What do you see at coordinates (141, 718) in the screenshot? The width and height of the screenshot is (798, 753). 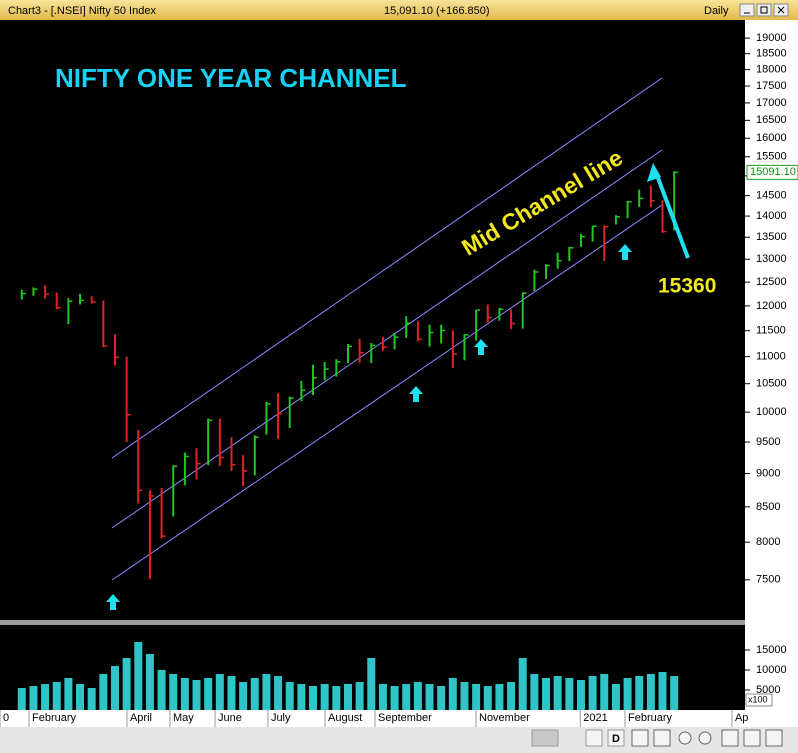 I see `x-tick-label: April` at bounding box center [141, 718].